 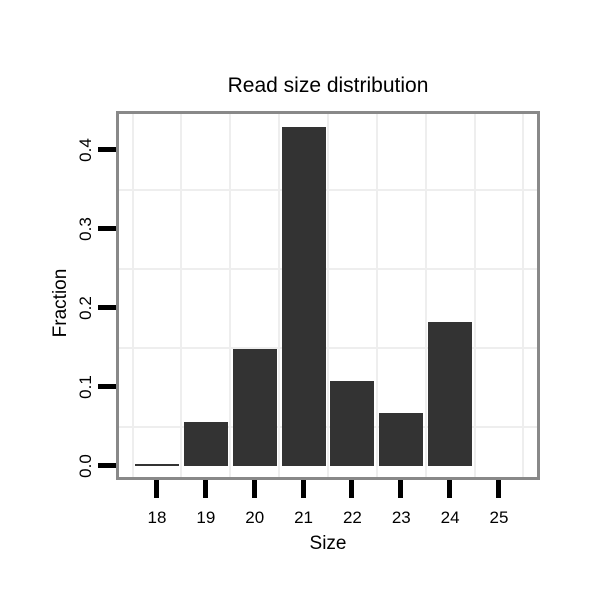 What do you see at coordinates (85, 308) in the screenshot?
I see `y-axis-tick-label: 0.2` at bounding box center [85, 308].